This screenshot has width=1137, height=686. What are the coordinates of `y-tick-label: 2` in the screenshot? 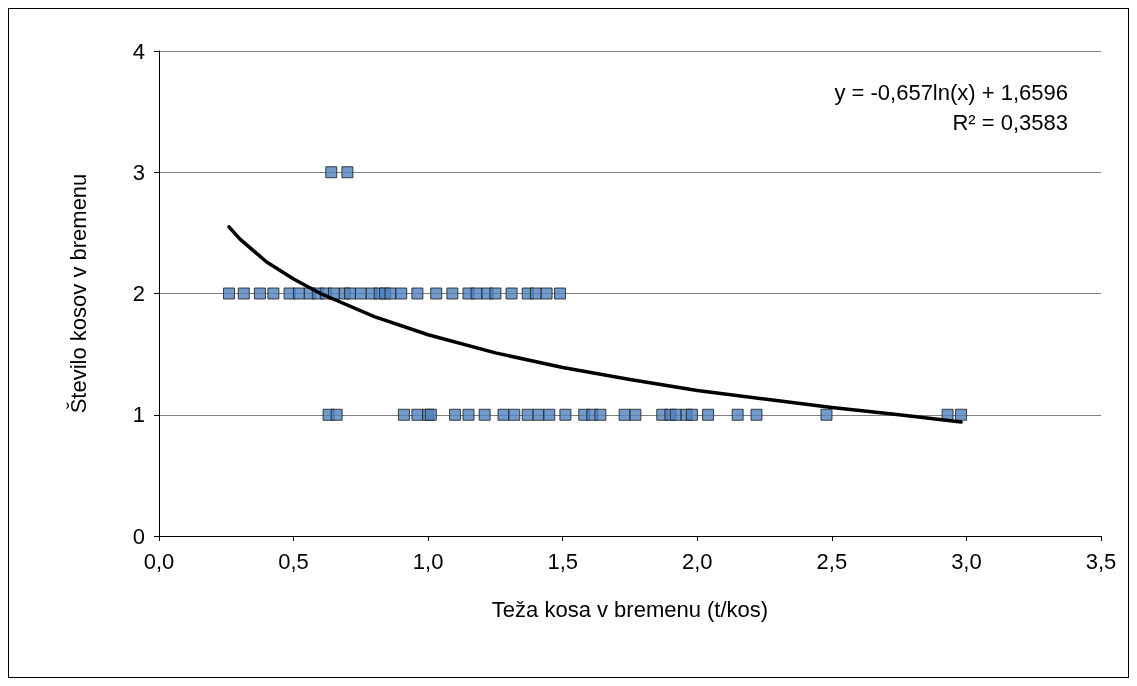 It's located at (138, 293).